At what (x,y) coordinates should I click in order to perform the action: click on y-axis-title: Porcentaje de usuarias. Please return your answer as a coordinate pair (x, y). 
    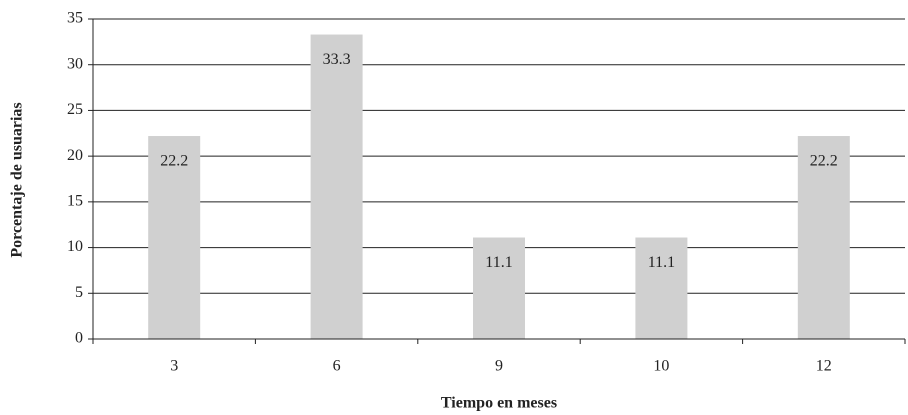
    Looking at the image, I should click on (17, 179).